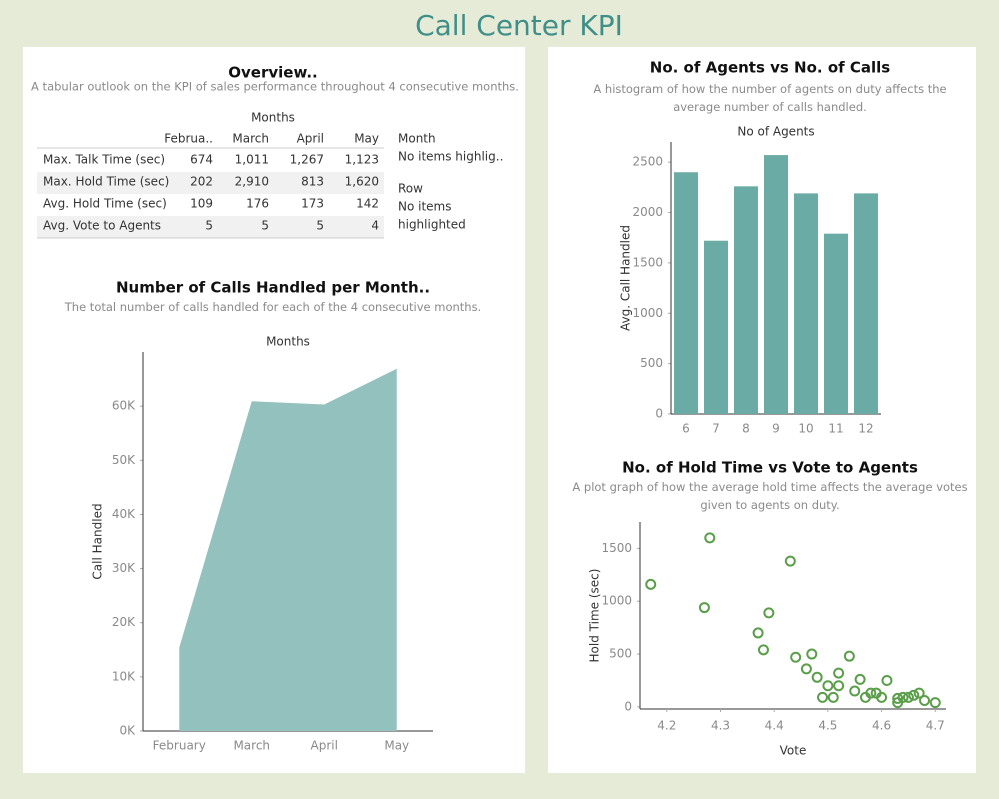 The height and width of the screenshot is (799, 999). What do you see at coordinates (835, 429) in the screenshot?
I see `x-tick-label: 11` at bounding box center [835, 429].